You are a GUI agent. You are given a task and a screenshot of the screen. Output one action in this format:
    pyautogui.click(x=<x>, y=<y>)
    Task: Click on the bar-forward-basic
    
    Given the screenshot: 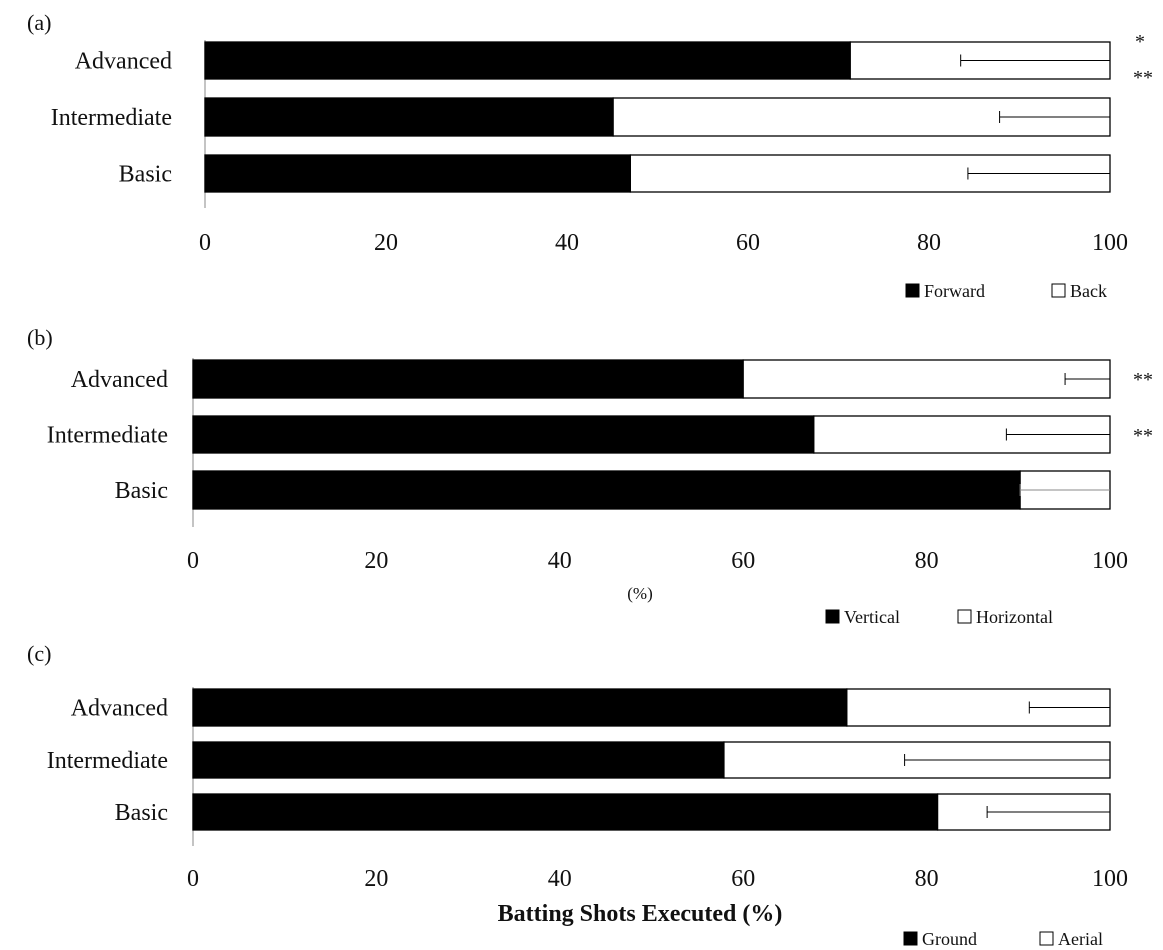 What is the action you would take?
    pyautogui.click(x=418, y=173)
    